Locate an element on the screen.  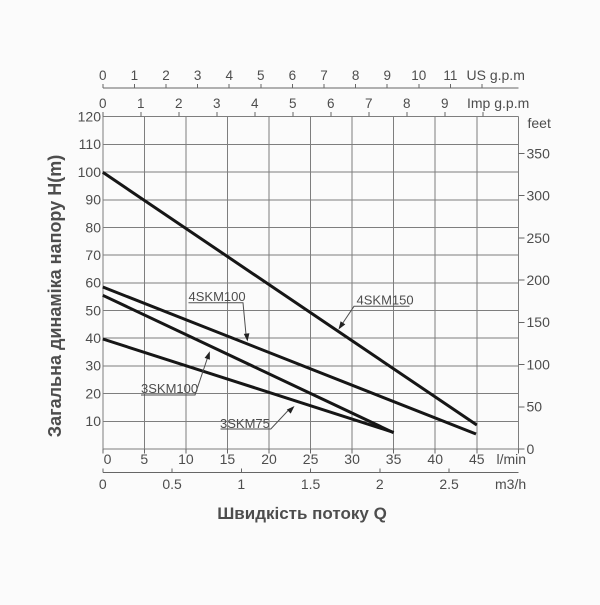
svg-text: 1.5 is located at coordinates (311, 484).